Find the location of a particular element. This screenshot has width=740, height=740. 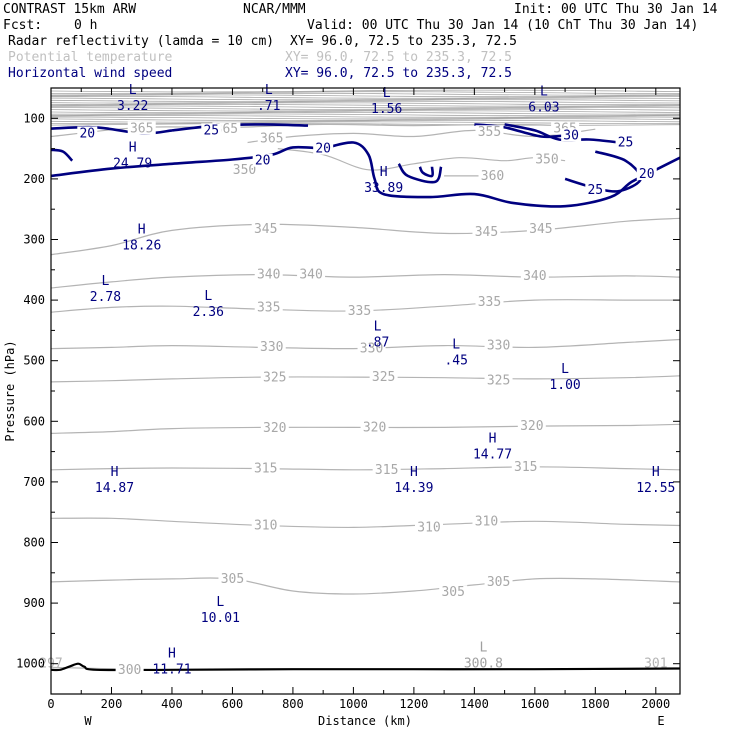

theta-contour-label: 330 is located at coordinates (271, 347).